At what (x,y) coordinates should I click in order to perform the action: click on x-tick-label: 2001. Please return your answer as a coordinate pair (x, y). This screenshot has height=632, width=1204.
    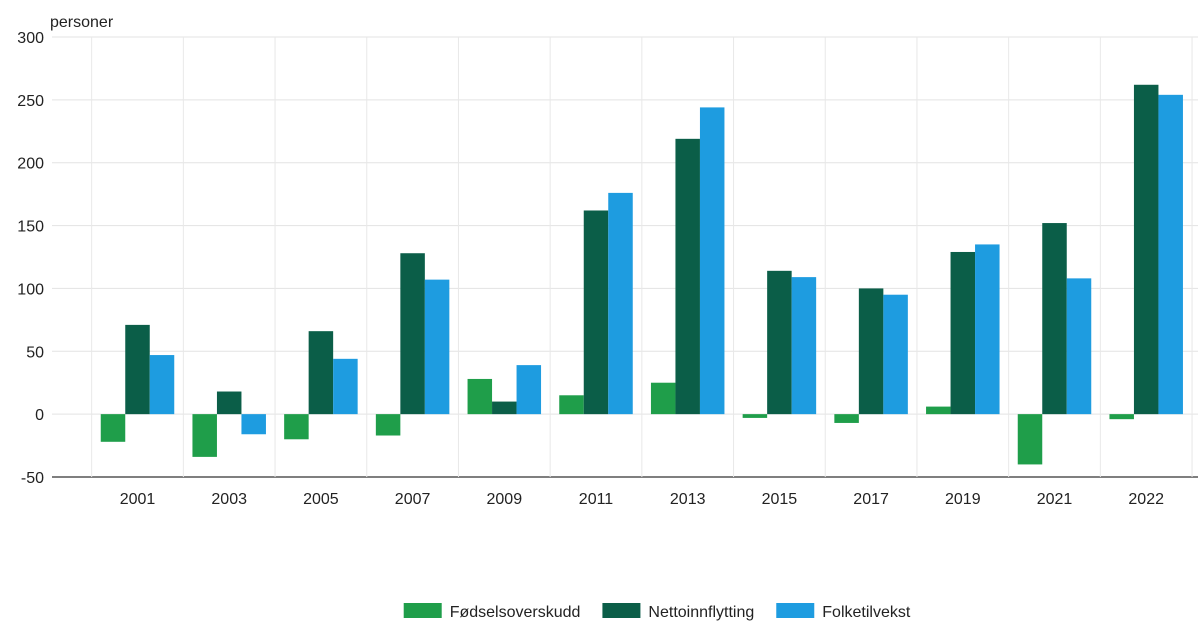
    Looking at the image, I should click on (138, 499).